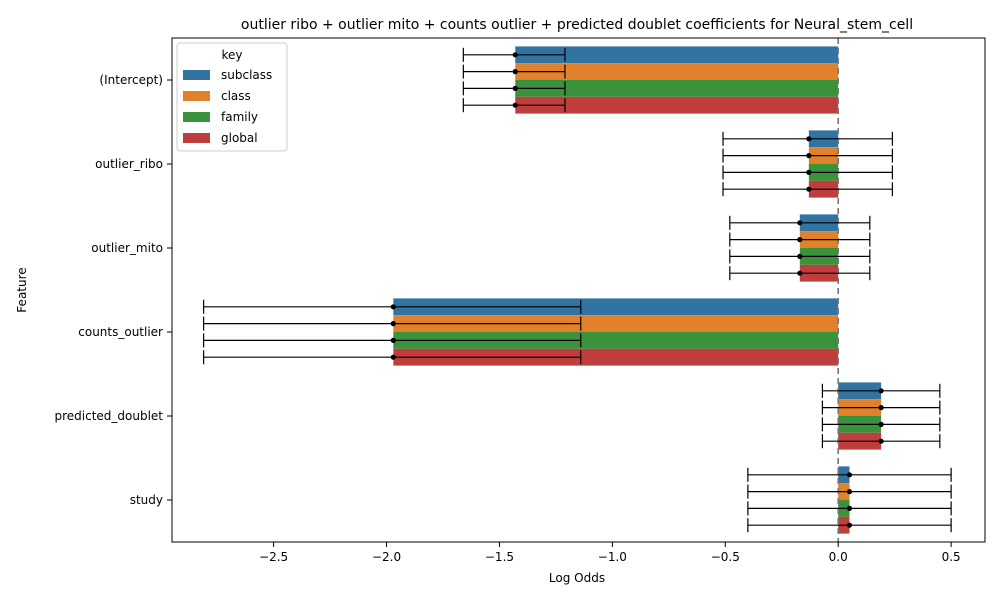 This screenshot has height=604, width=1000. Describe the element at coordinates (386, 557) in the screenshot. I see `x-tick-label-1: −2.0` at that location.